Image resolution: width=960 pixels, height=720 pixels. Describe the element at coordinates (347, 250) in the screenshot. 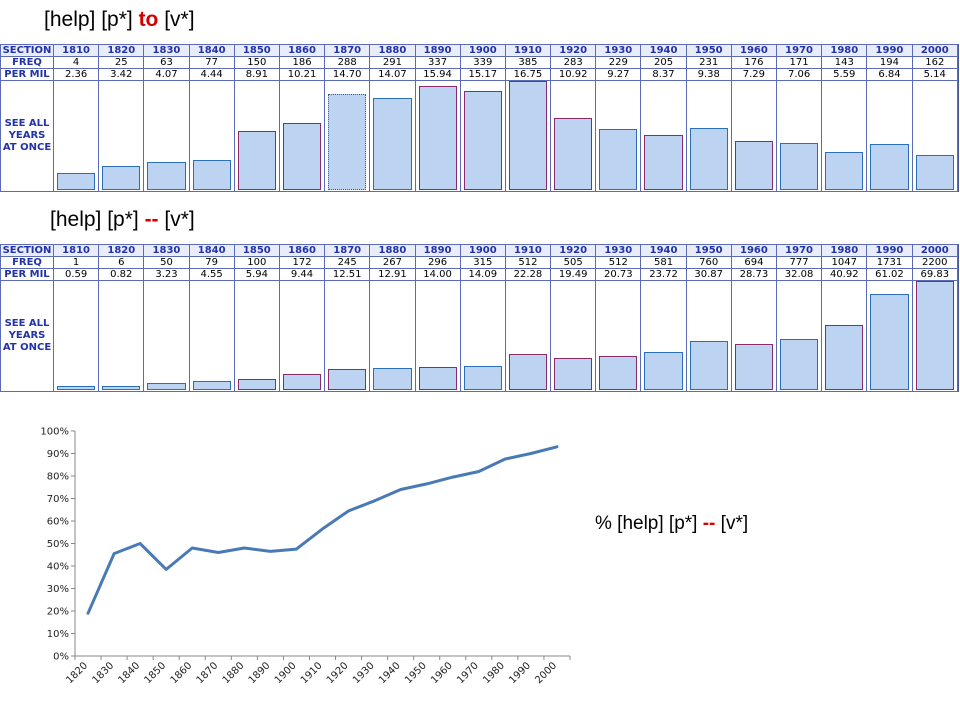

I see `panel2-section-cell: 1870` at that location.